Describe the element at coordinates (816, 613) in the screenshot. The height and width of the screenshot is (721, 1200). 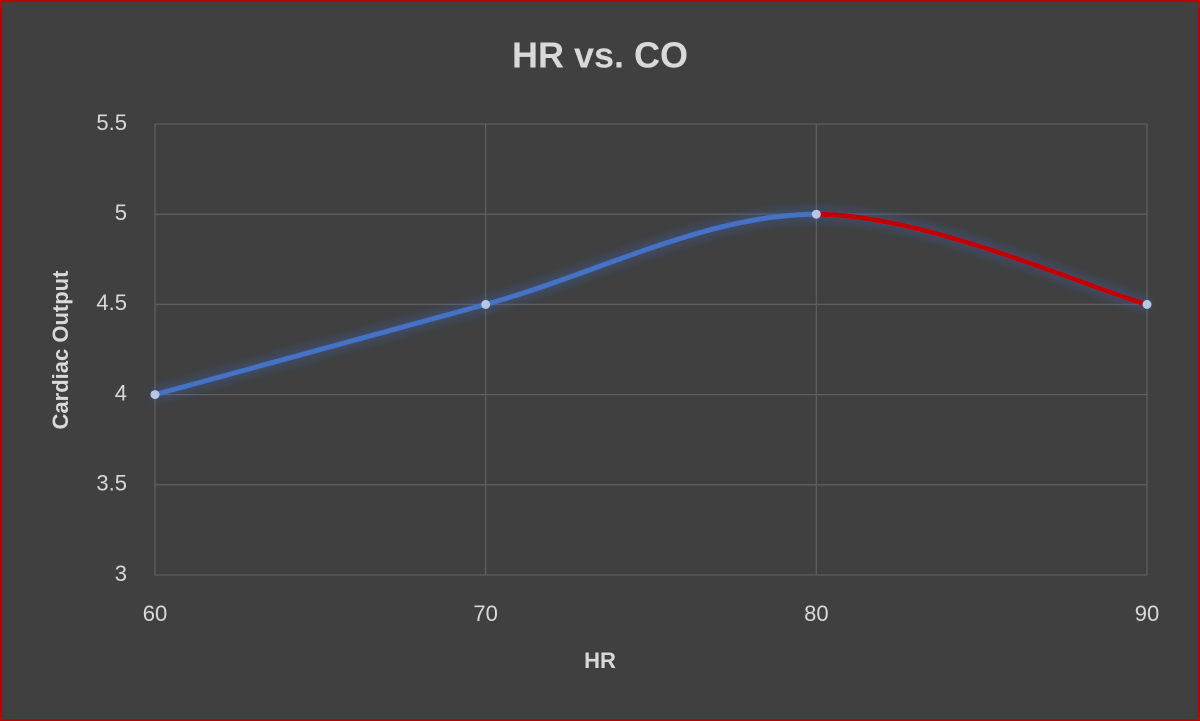
I see `x-tick-label: 80` at that location.